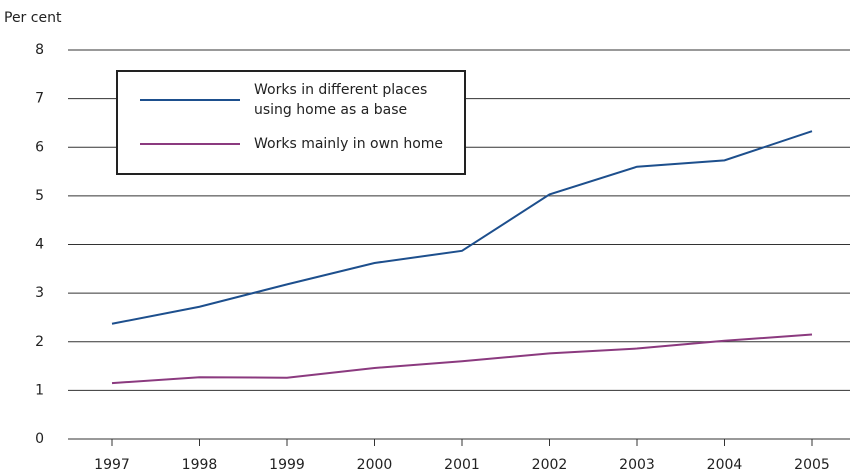  What do you see at coordinates (39, 342) in the screenshot?
I see `y-tick-label: 2` at bounding box center [39, 342].